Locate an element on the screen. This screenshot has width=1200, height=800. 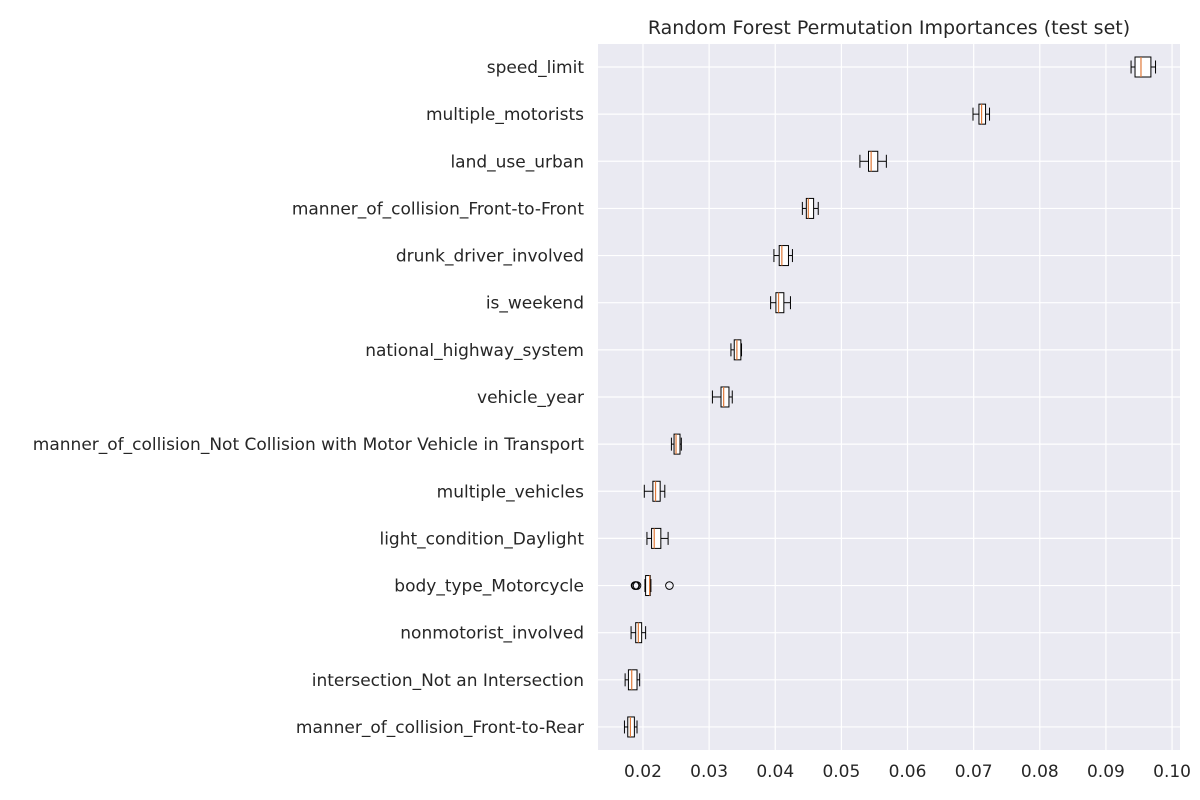
x-tick-label: 0.02 is located at coordinates (643, 772).